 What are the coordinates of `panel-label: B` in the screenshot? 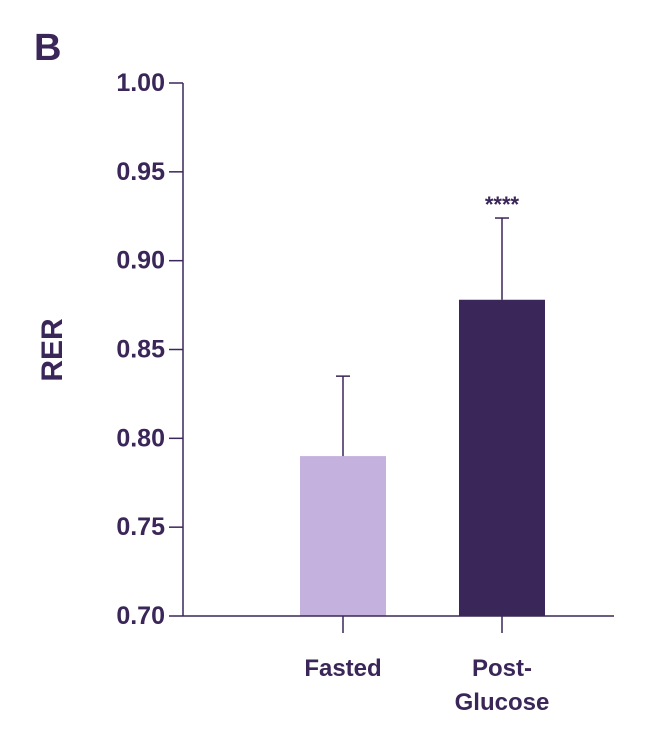 It's located at (47, 48).